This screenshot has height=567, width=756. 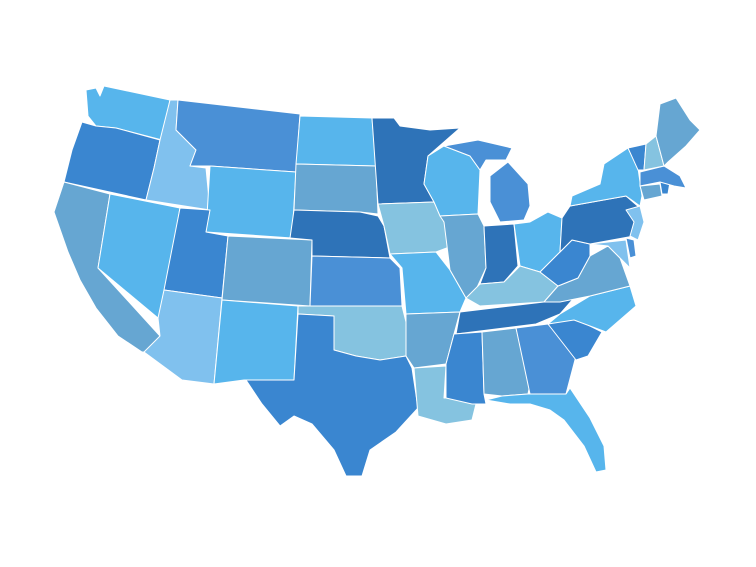 I want to click on state-texas, so click(x=332, y=395).